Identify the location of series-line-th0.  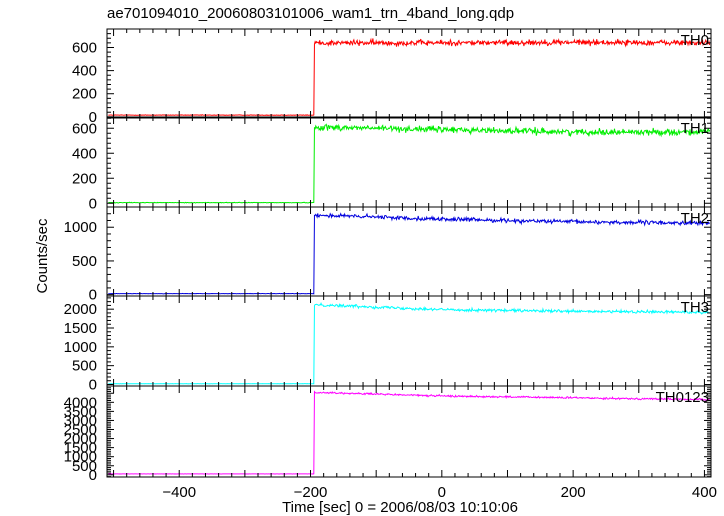
(409, 77).